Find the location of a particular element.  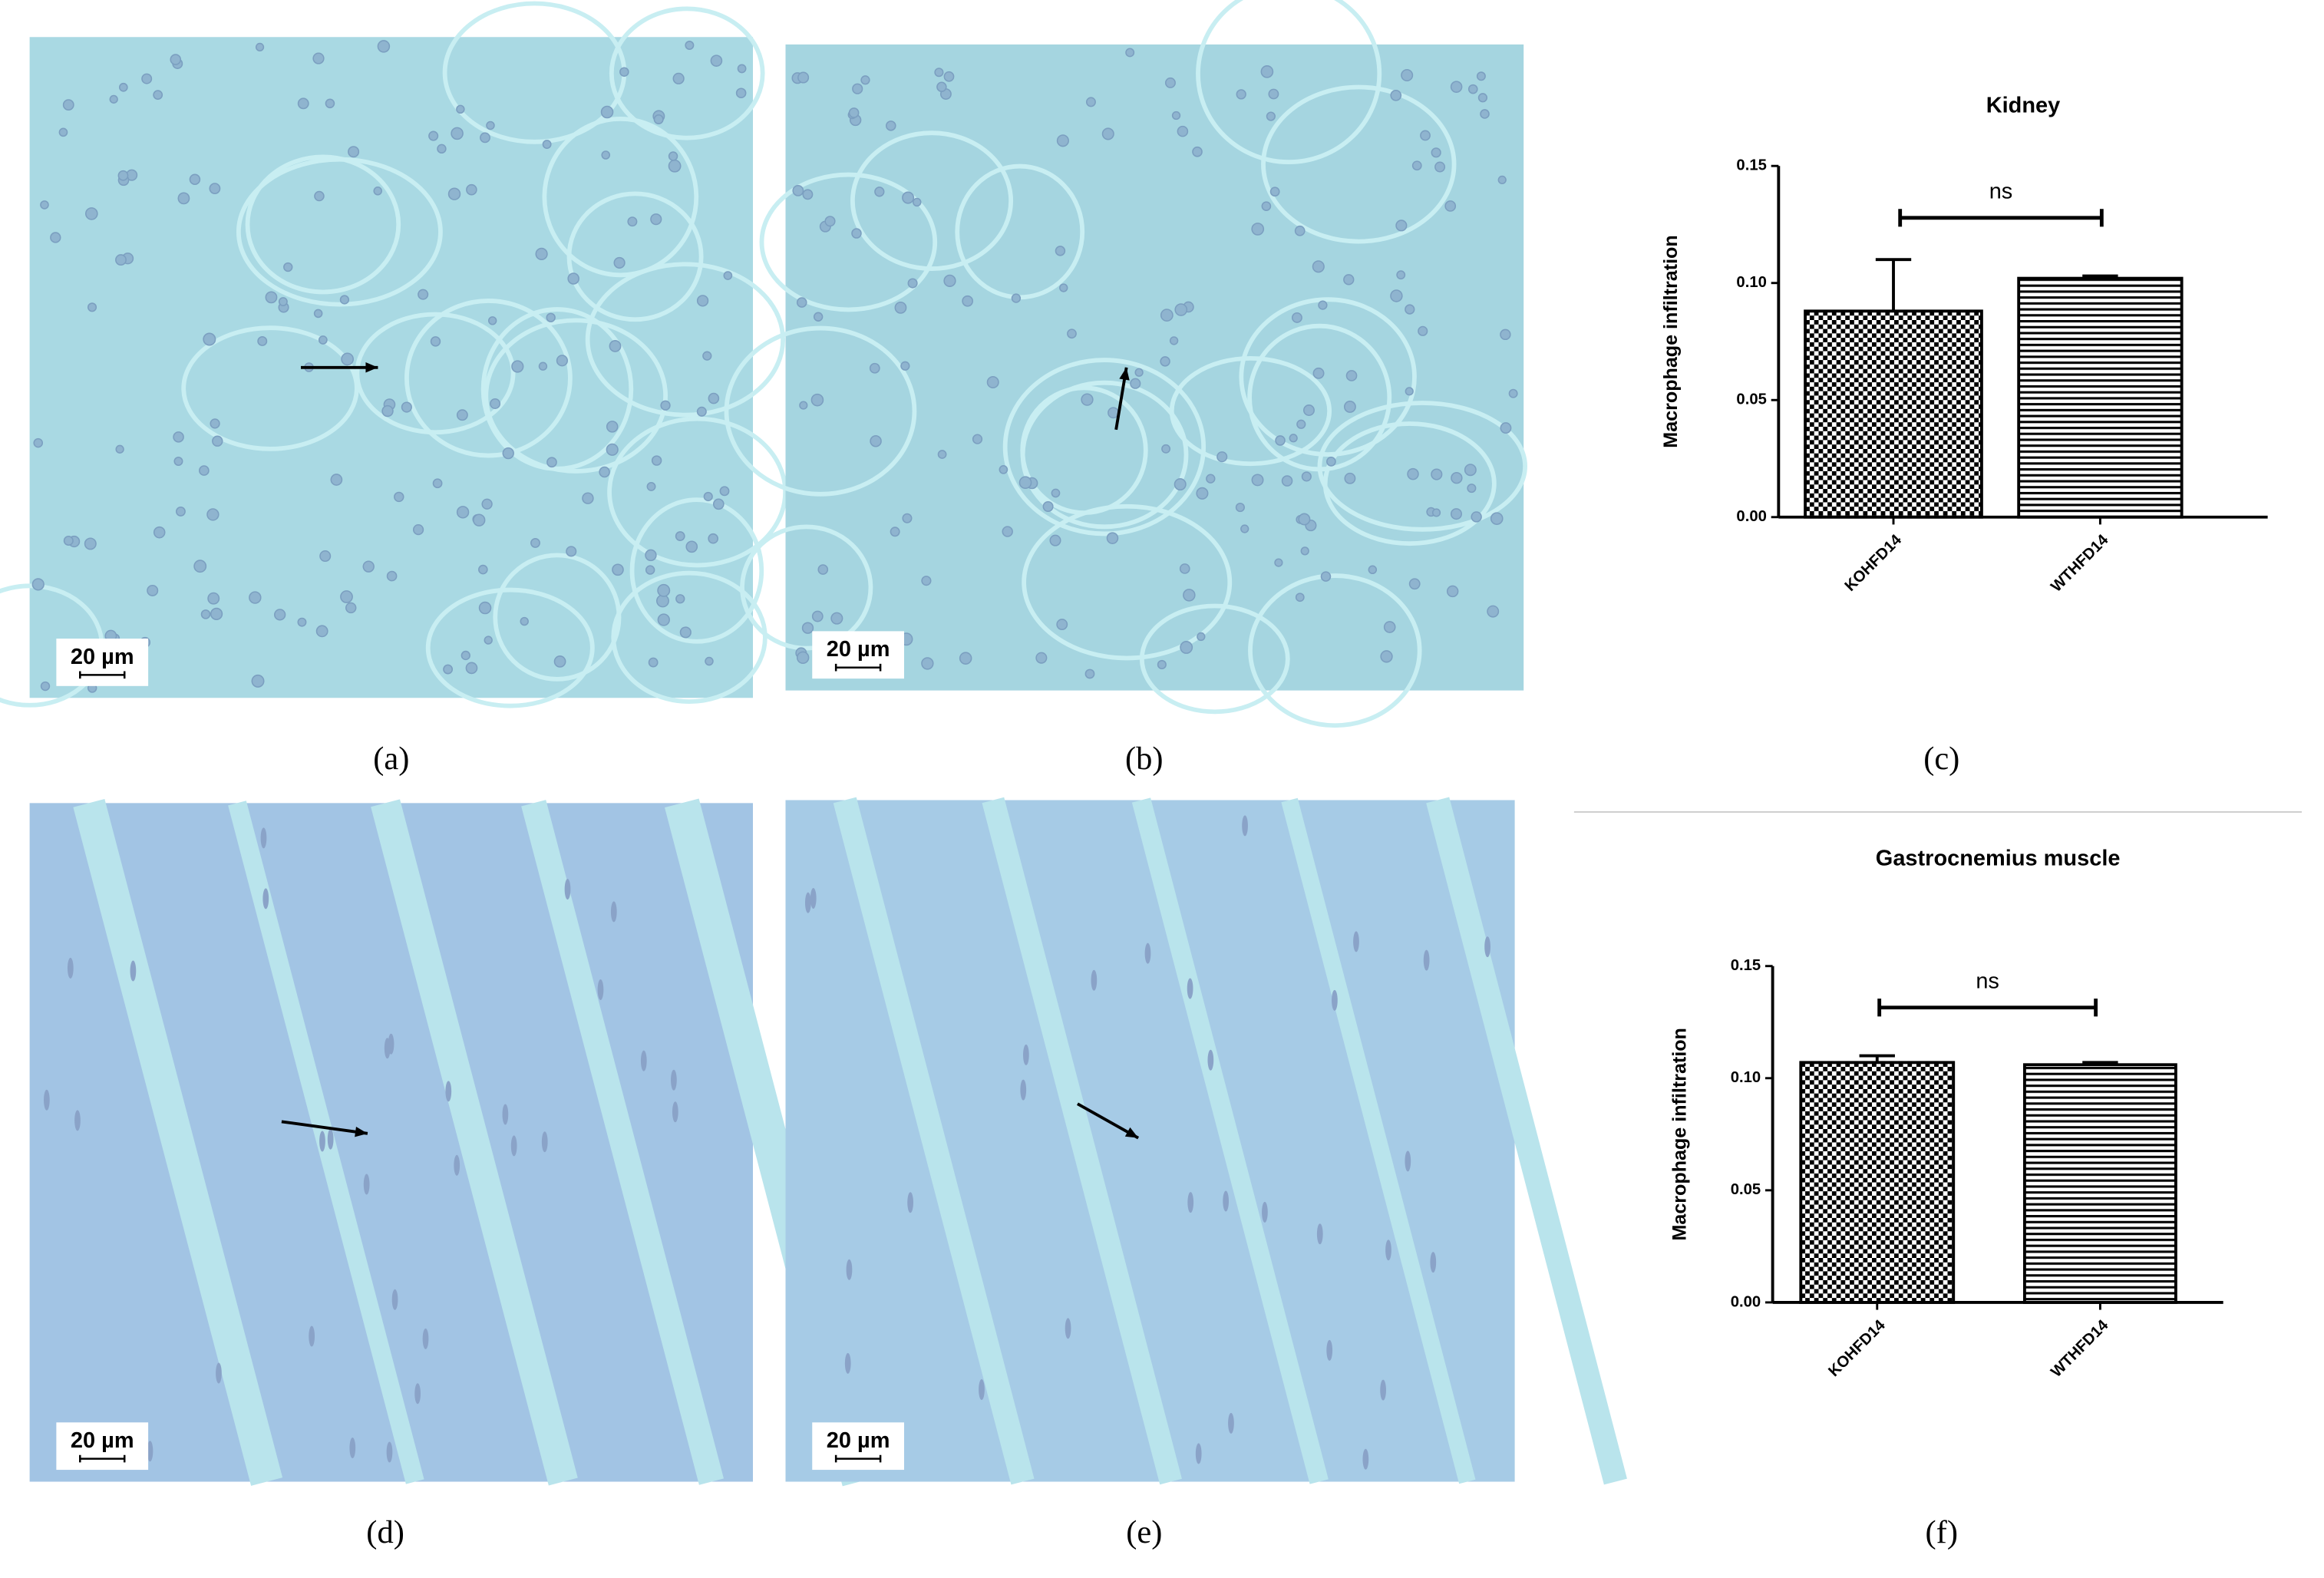

scale-bar-box is located at coordinates (102, 1447).